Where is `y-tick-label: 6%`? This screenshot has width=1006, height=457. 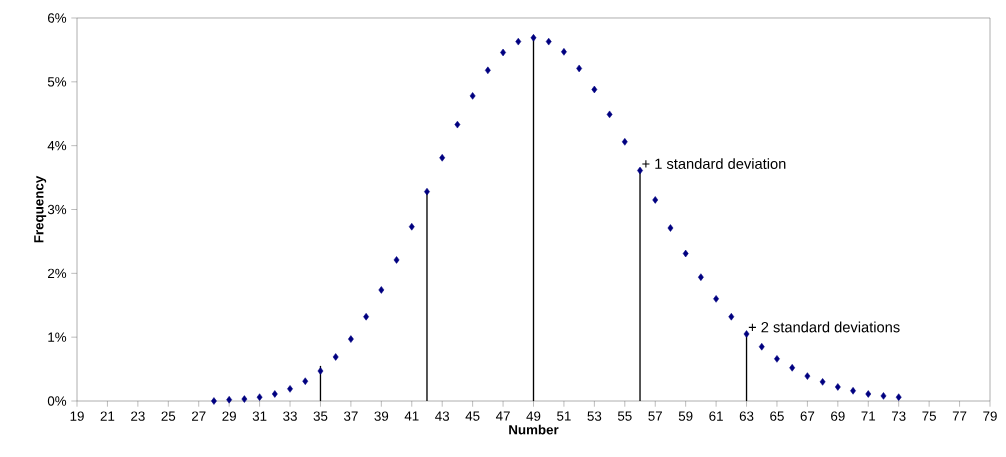
y-tick-label: 6% is located at coordinates (57, 18).